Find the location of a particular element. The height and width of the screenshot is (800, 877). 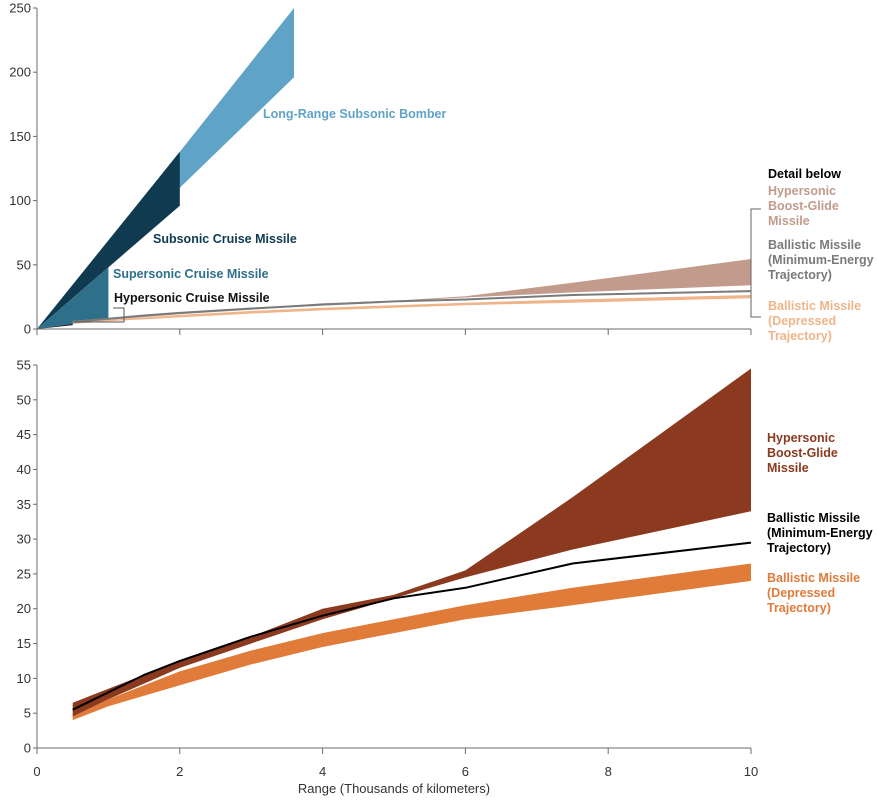

y-tick-label: 5 is located at coordinates (27, 713).